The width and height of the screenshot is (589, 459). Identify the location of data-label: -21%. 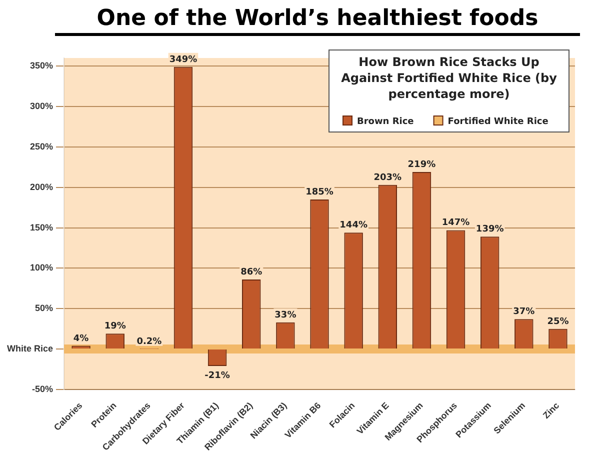
(217, 376).